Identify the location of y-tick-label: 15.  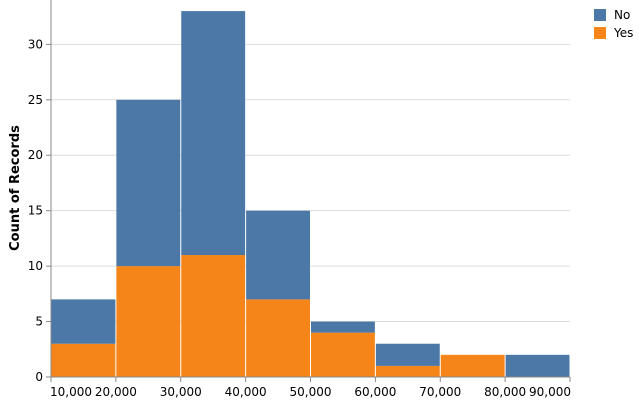
(35, 211).